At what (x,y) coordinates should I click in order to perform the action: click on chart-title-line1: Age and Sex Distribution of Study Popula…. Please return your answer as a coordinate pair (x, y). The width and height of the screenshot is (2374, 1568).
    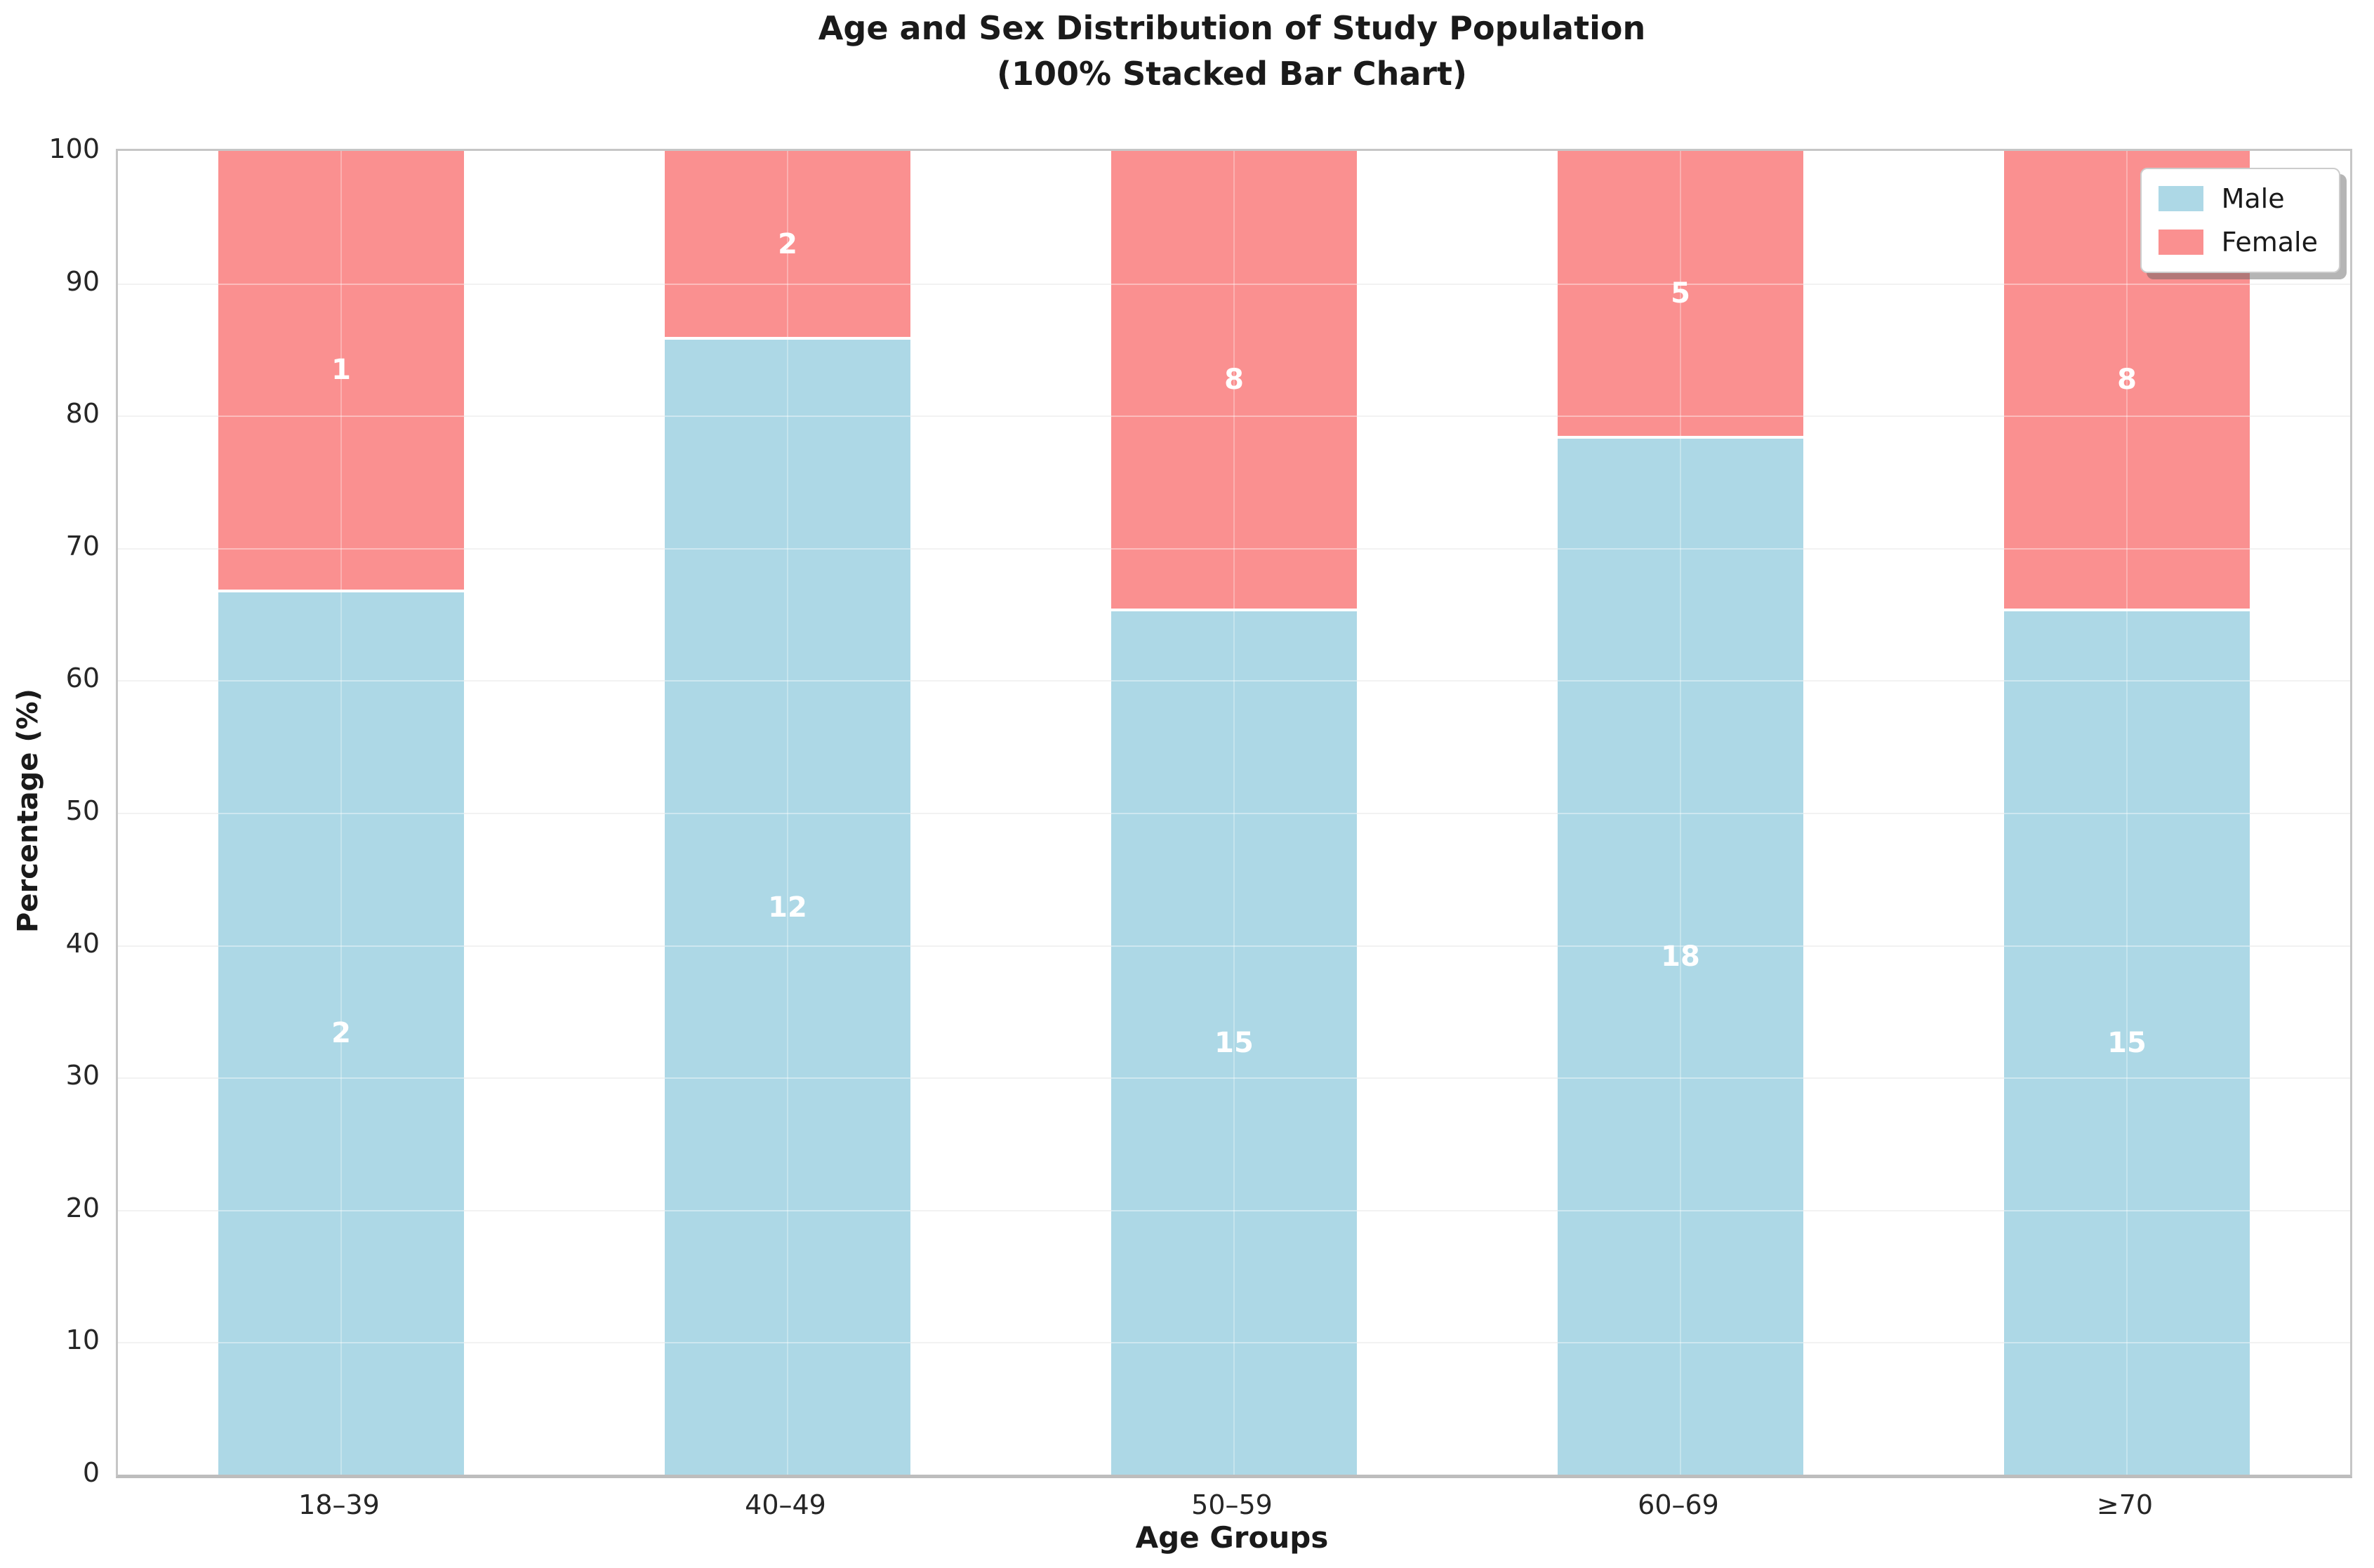
    Looking at the image, I should click on (1232, 28).